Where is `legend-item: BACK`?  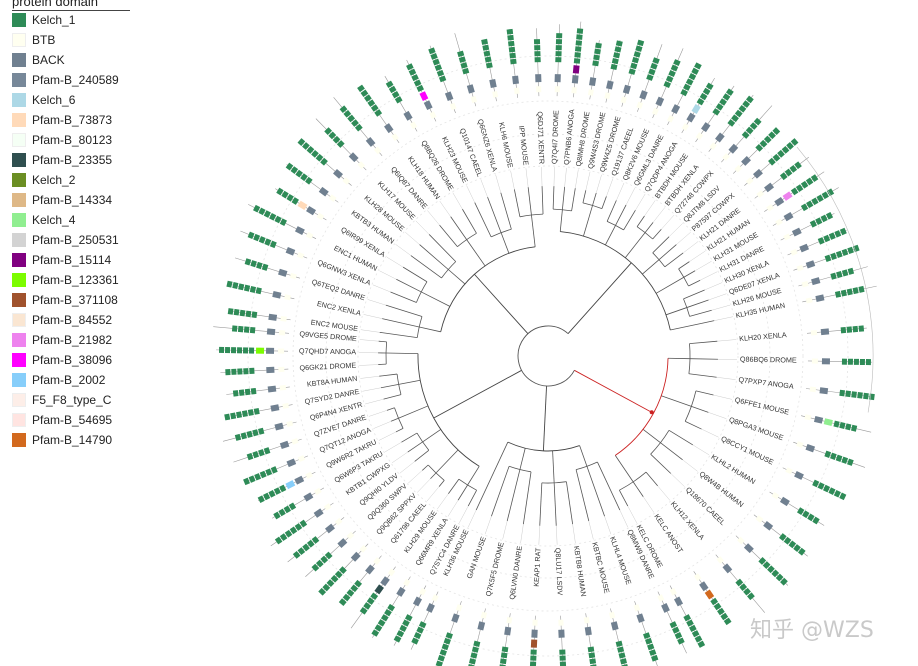
legend-item: BACK is located at coordinates (38, 60).